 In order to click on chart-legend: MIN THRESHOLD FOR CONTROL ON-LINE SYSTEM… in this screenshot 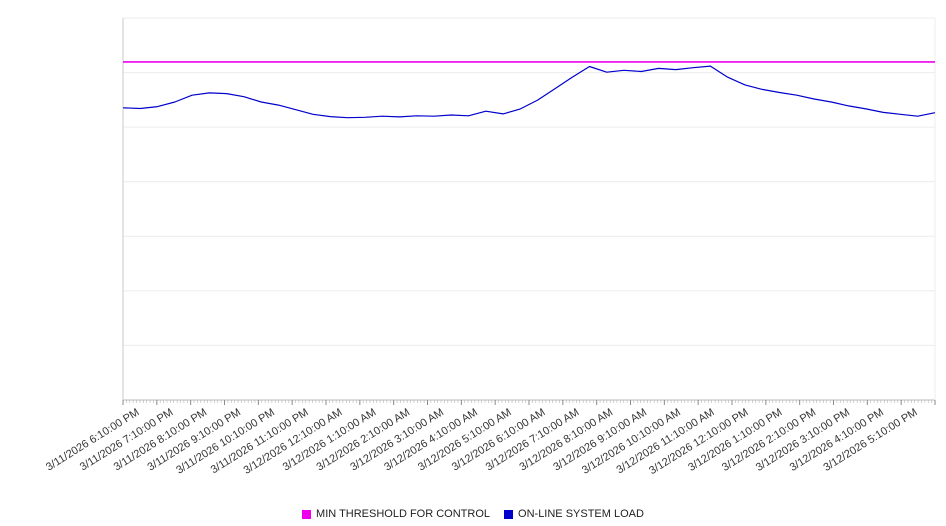, I will do `click(473, 514)`.